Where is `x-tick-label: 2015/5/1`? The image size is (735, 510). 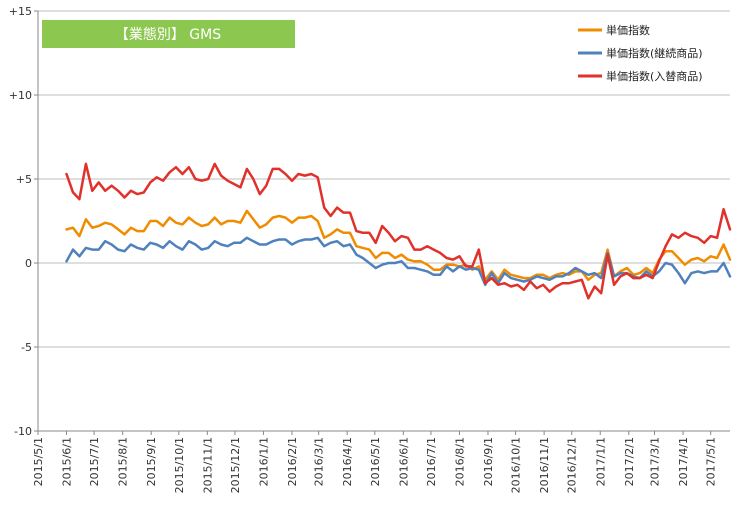
x-tick-label: 2015/5/1 is located at coordinates (38, 461).